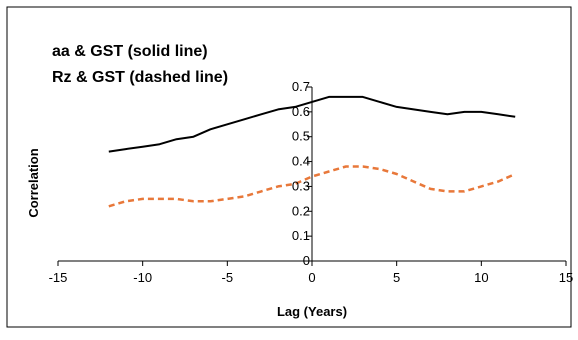  What do you see at coordinates (228, 277) in the screenshot?
I see `x-tick-label: -5` at bounding box center [228, 277].